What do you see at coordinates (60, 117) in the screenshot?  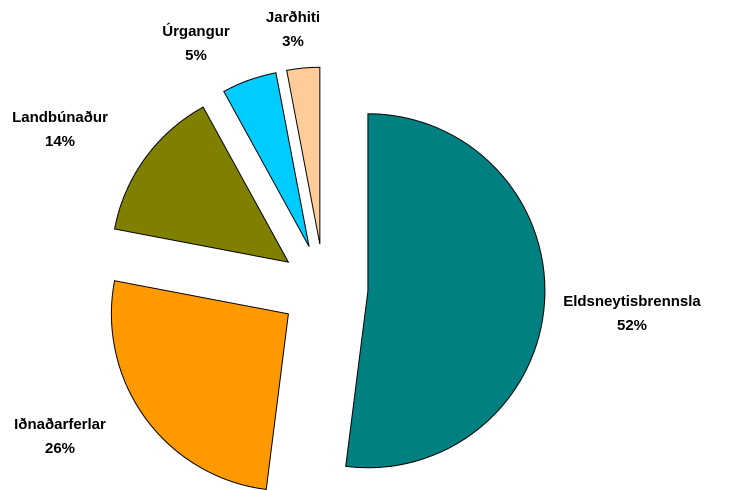 I see `slice-label: Landbúnaður` at bounding box center [60, 117].